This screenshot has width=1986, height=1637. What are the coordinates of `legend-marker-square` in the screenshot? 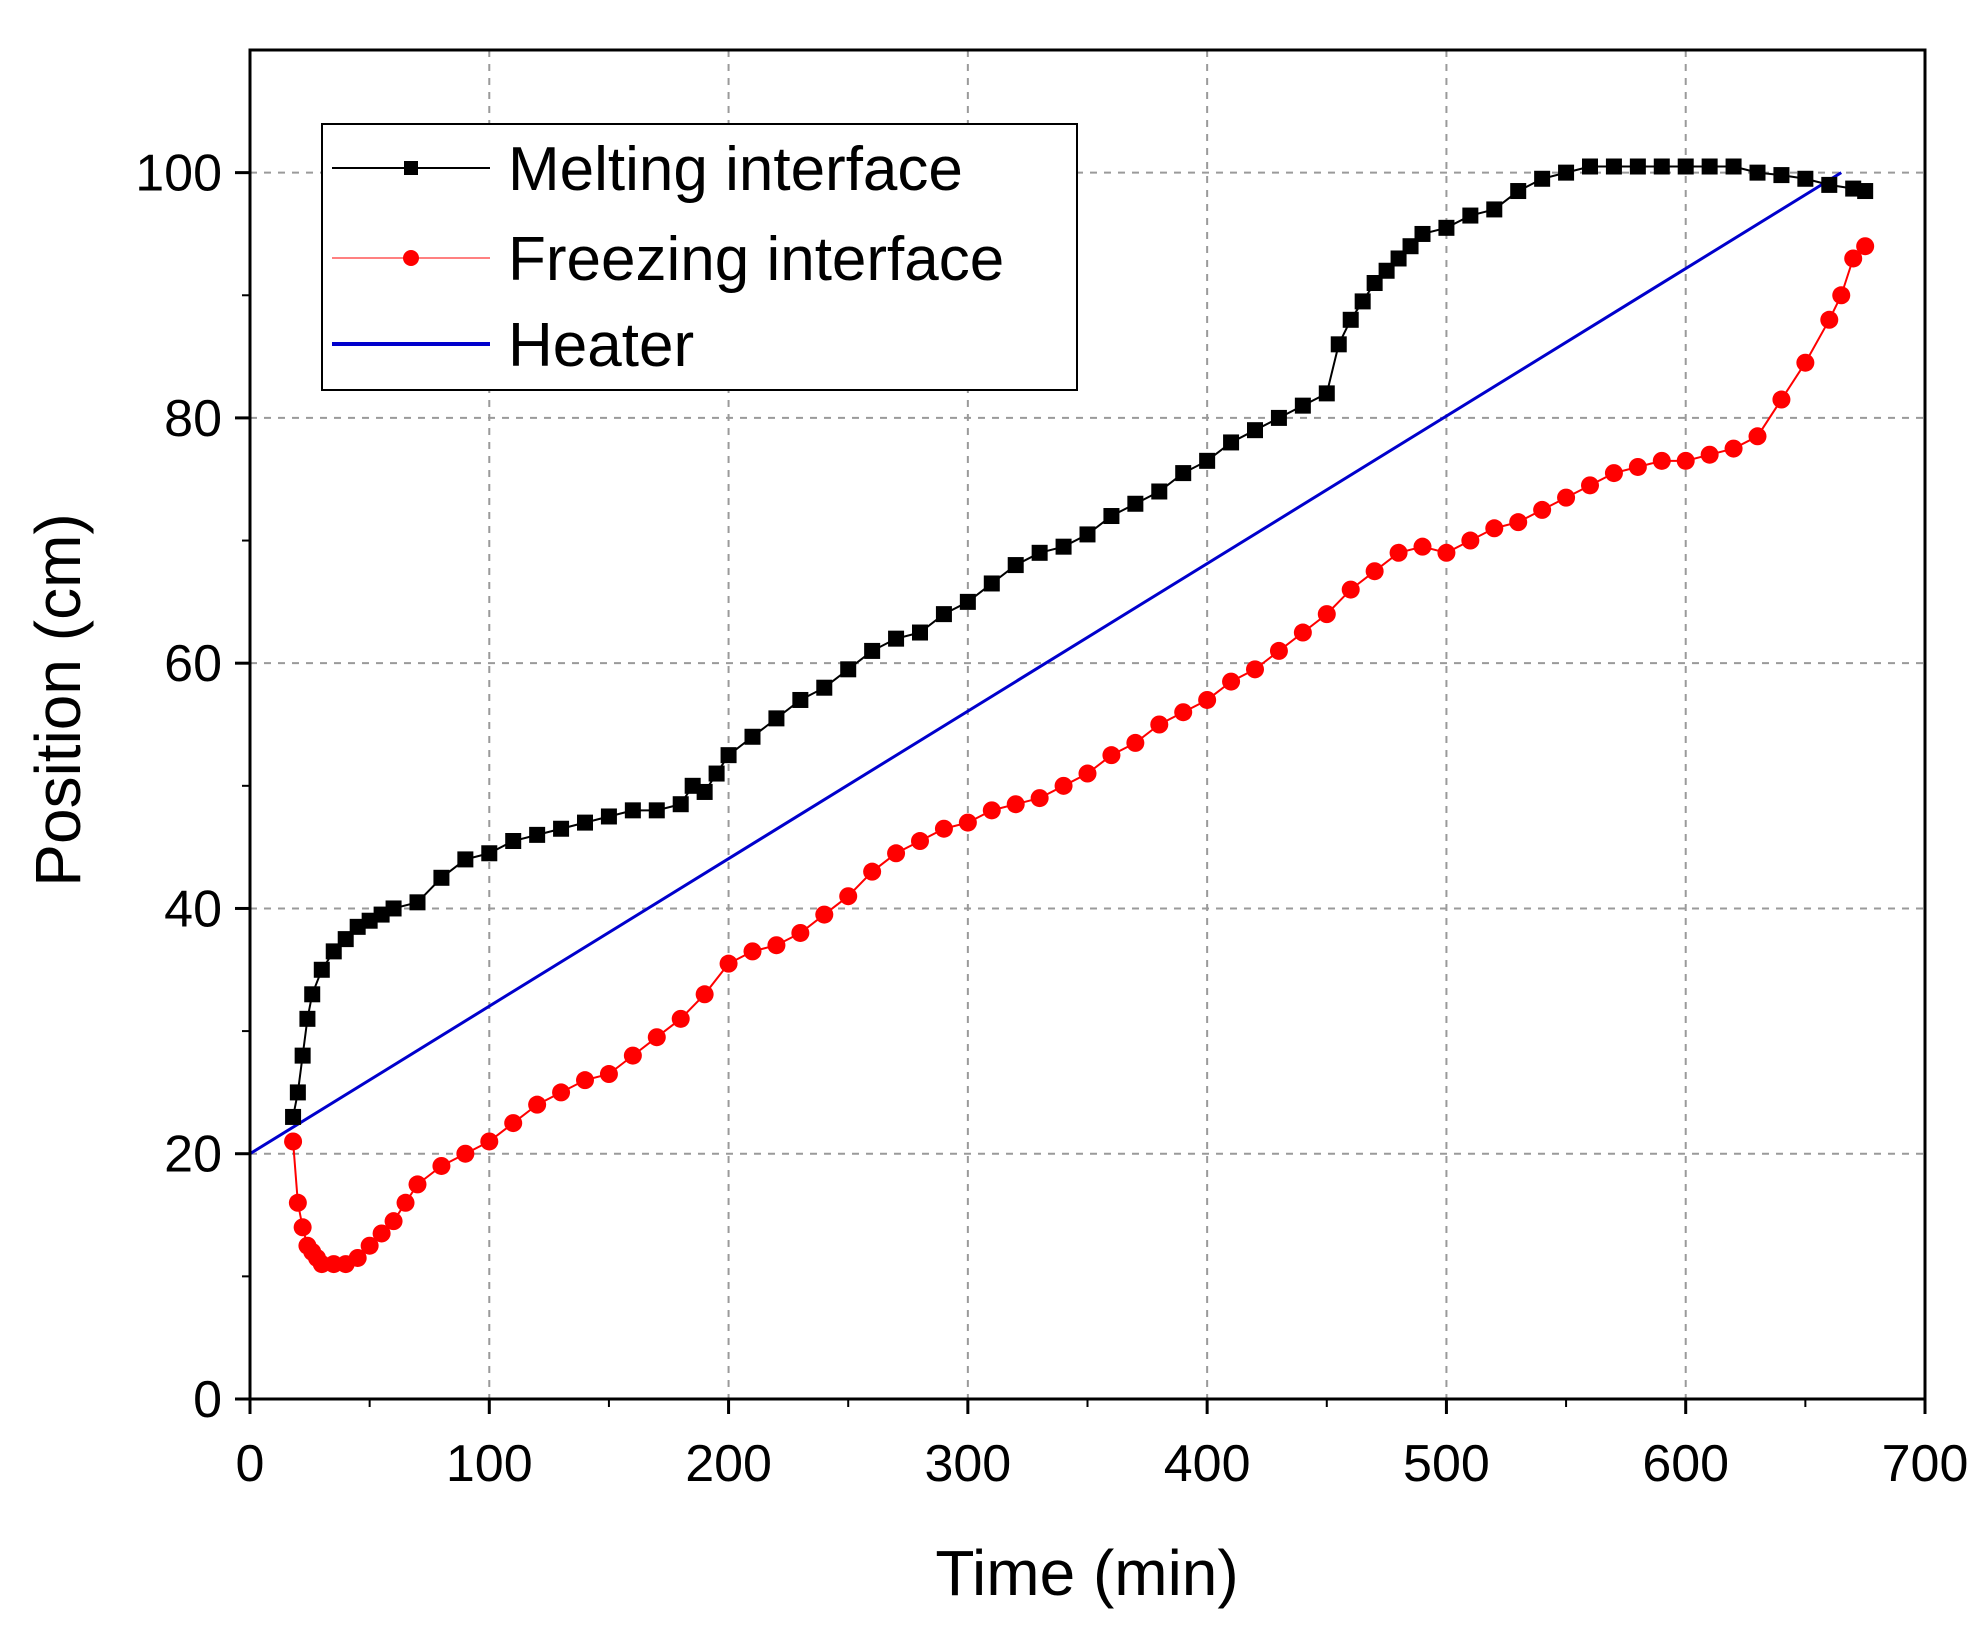 It's located at (411, 168).